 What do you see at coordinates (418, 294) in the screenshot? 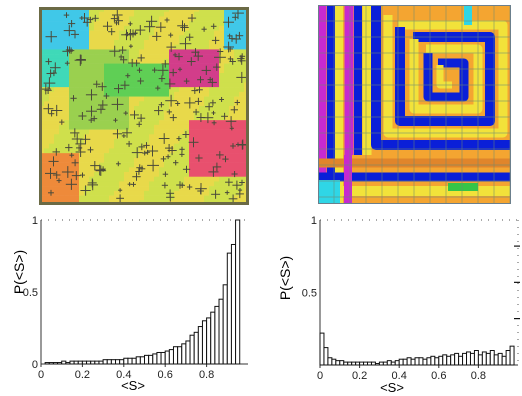
I see `axes` at bounding box center [418, 294].